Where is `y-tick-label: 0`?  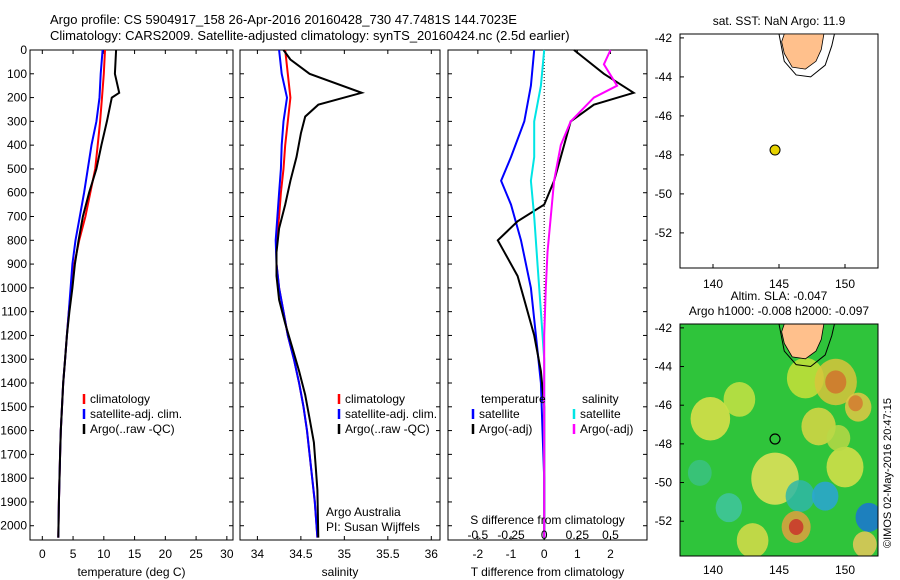 y-tick-label: 0 is located at coordinates (23, 50).